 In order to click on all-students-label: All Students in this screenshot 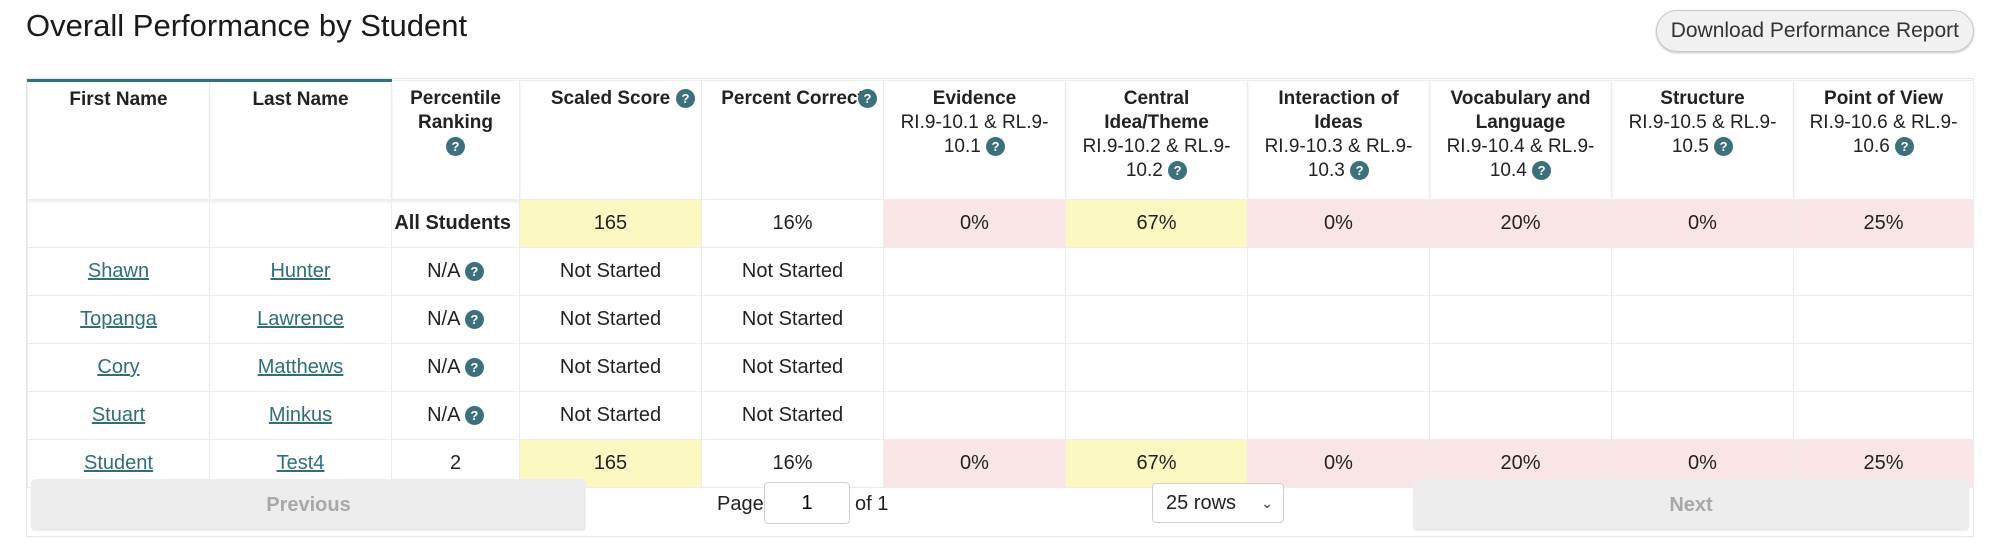, I will do `click(455, 223)`.